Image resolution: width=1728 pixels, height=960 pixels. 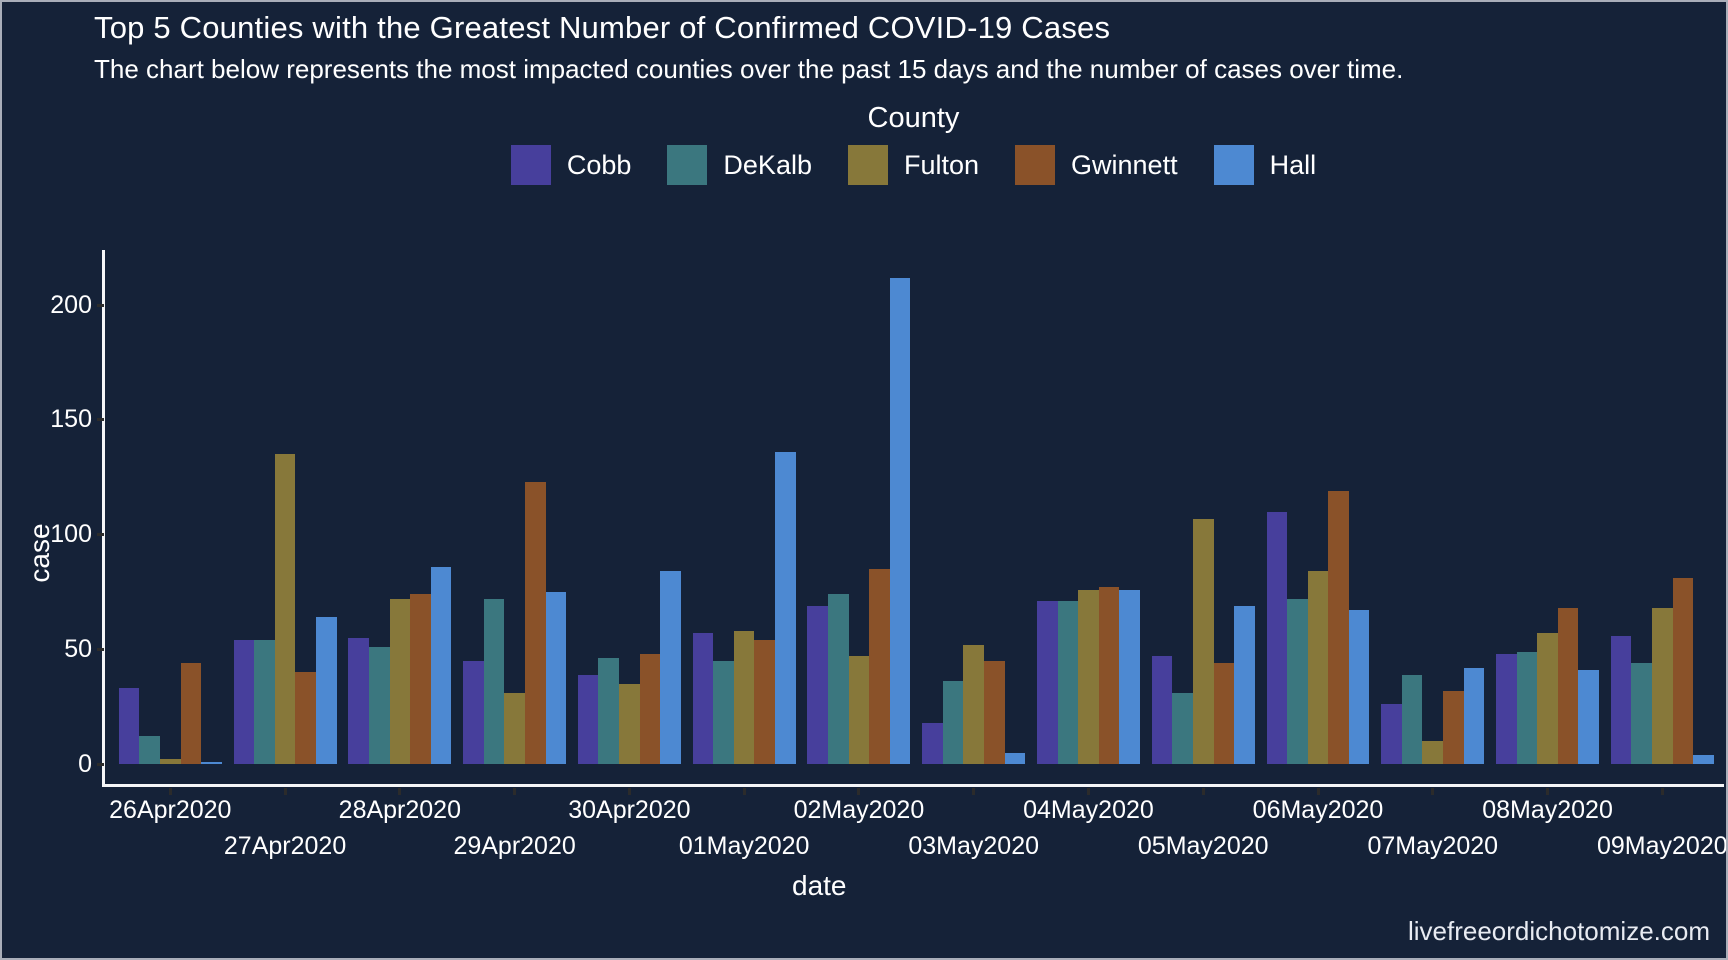 I want to click on legend-label: Hall, so click(x=1293, y=164).